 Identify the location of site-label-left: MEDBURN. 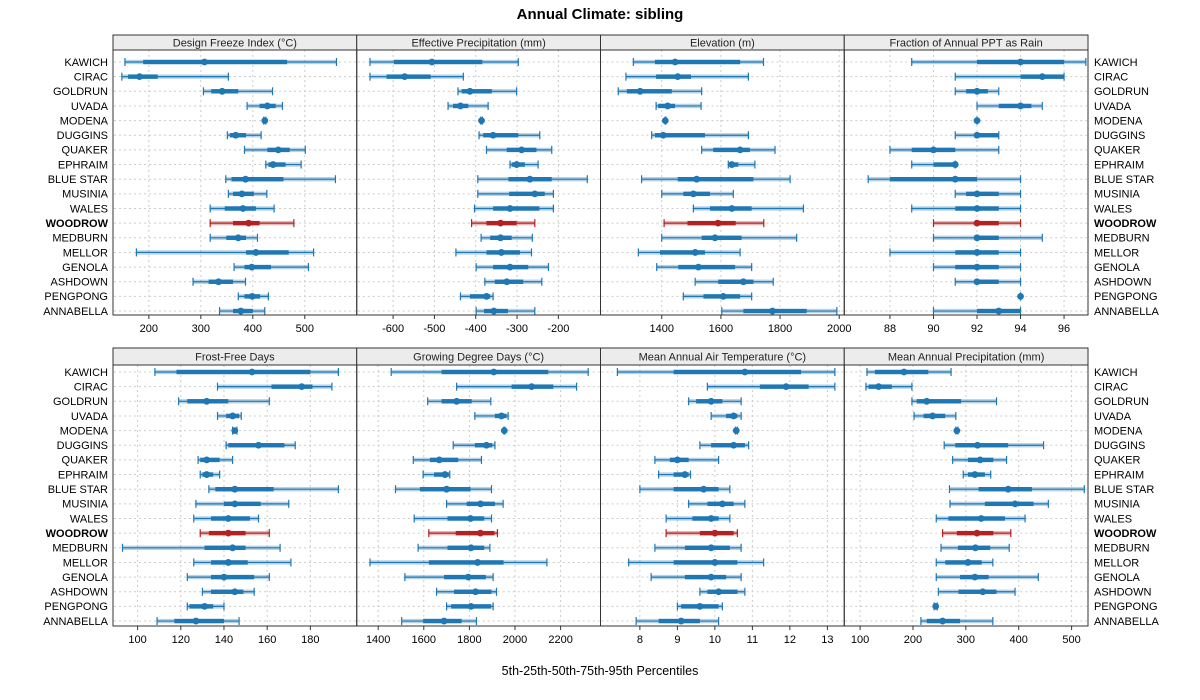
(80, 549).